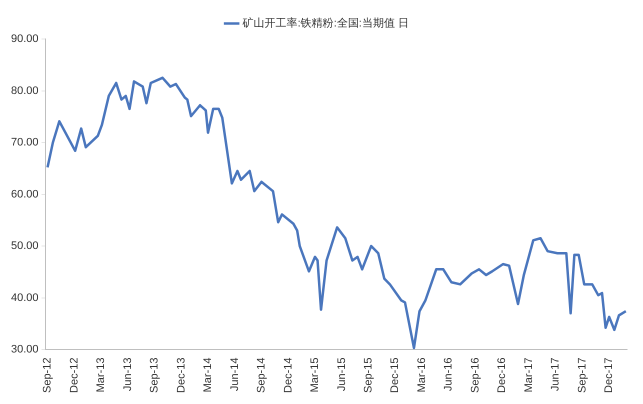 This screenshot has height=404, width=643. I want to click on y-tick-label: 90.00, so click(24, 39).